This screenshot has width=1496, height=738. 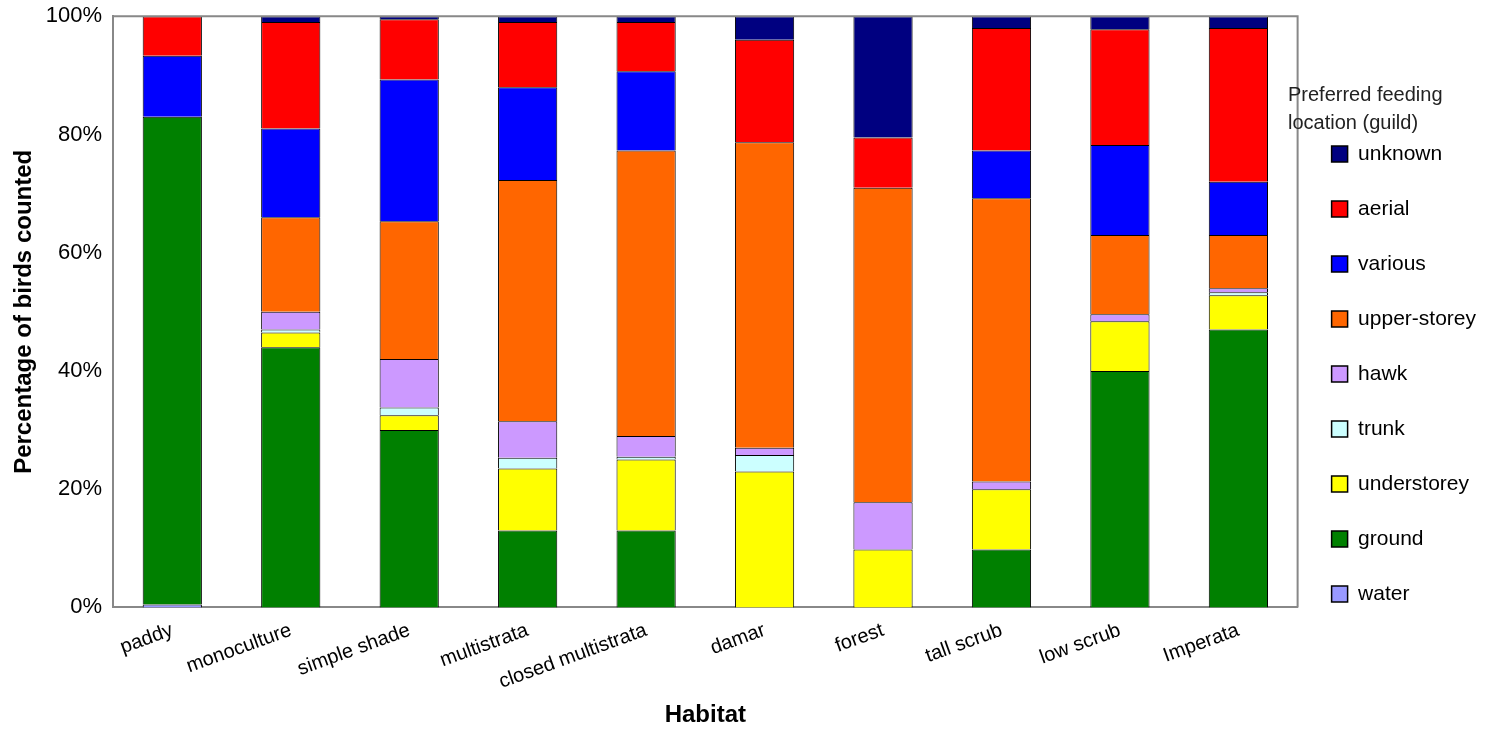 What do you see at coordinates (1417, 317) in the screenshot?
I see `legend-label: upper-storey` at bounding box center [1417, 317].